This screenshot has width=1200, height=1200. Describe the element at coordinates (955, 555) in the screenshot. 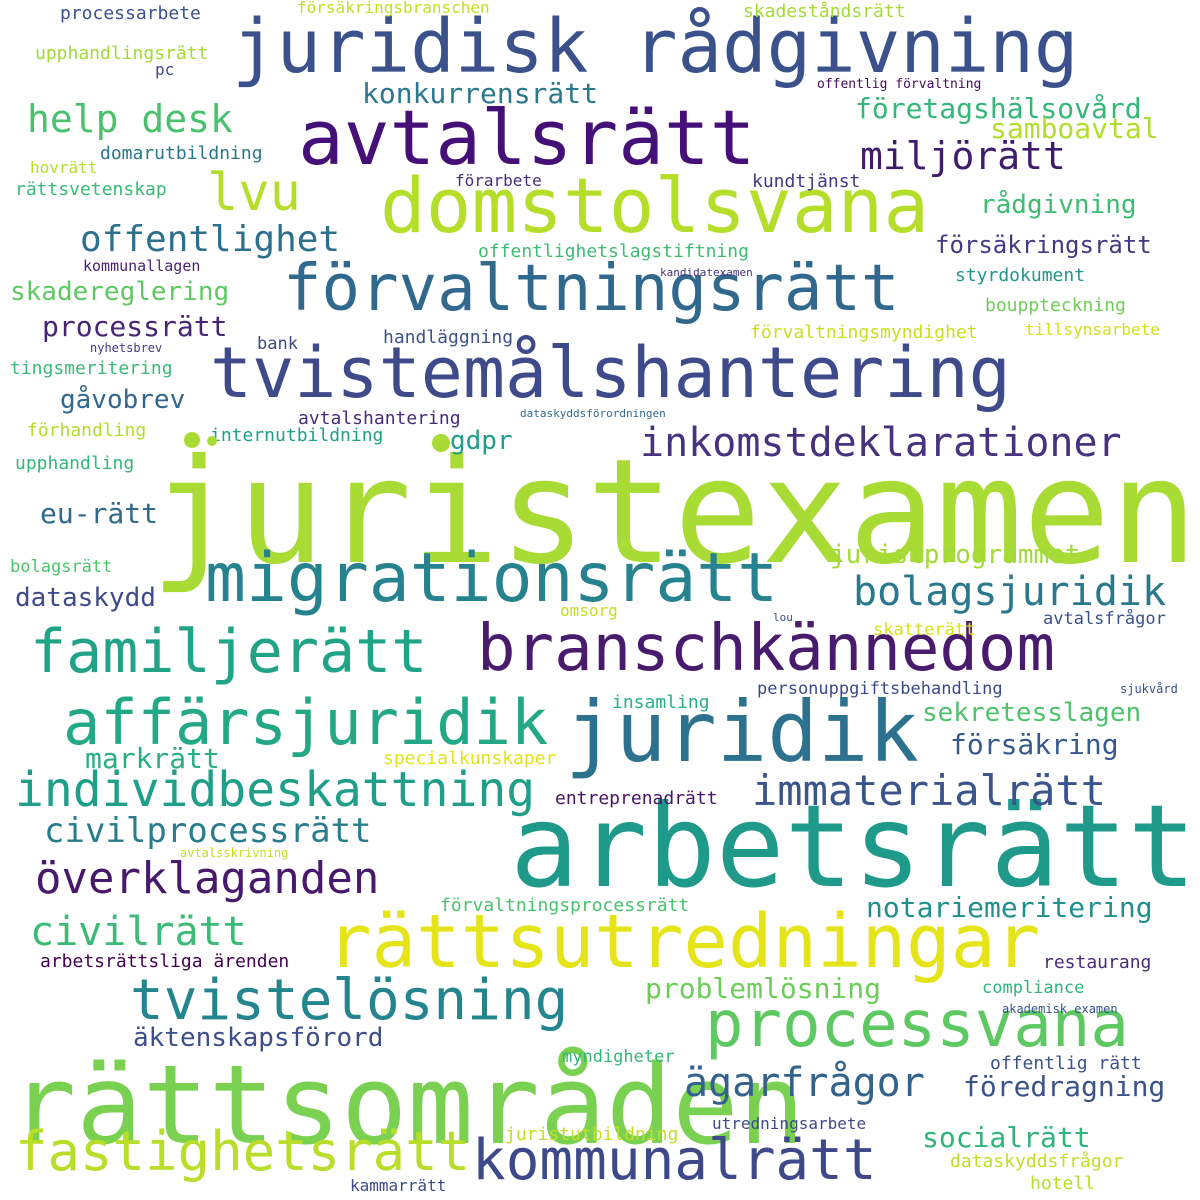

I see `cloud-word: juristprogrammet` at that location.